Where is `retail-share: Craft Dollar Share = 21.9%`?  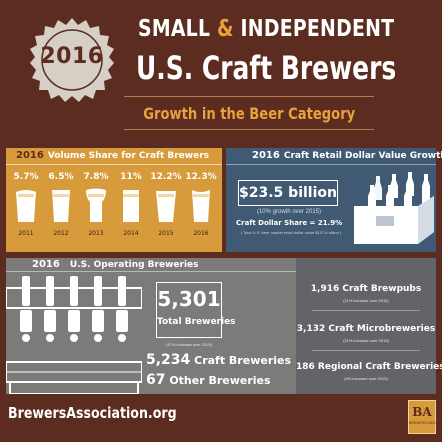 retail-share: Craft Dollar Share = 21.9% is located at coordinates (289, 223).